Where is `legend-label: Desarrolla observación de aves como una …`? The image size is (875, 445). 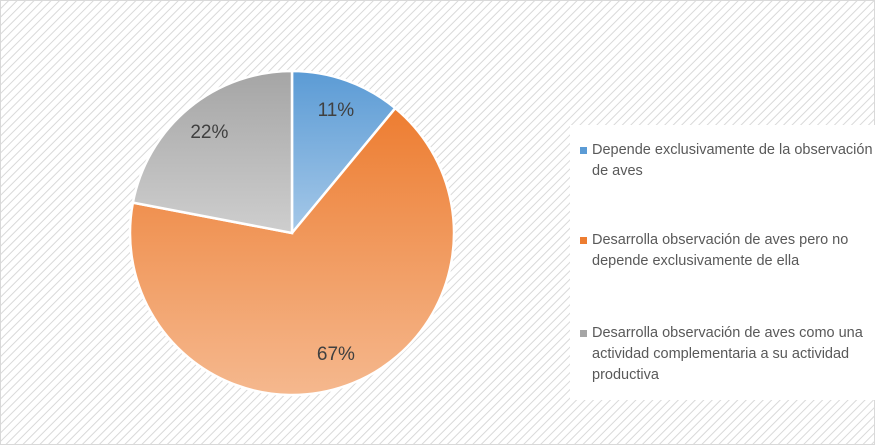 legend-label: Desarrolla observación de aves como una … is located at coordinates (727, 354).